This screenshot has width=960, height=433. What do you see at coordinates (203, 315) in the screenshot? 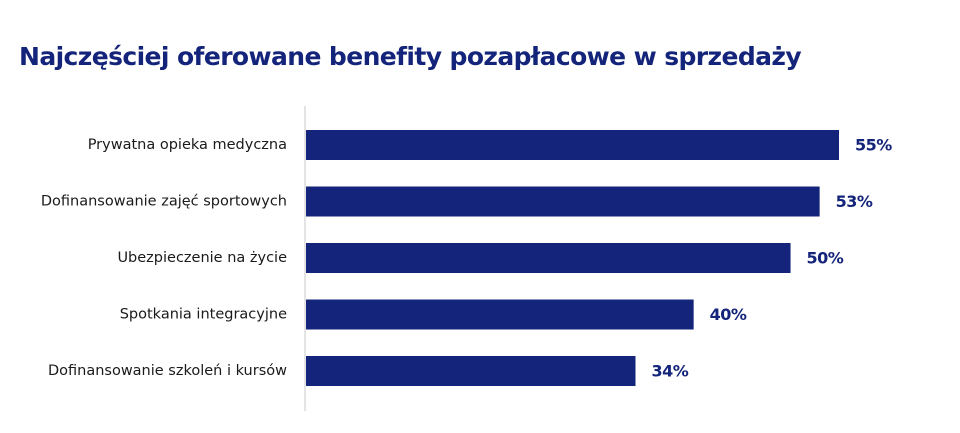
I see `category-label: Spotkania integracyjne` at bounding box center [203, 315].